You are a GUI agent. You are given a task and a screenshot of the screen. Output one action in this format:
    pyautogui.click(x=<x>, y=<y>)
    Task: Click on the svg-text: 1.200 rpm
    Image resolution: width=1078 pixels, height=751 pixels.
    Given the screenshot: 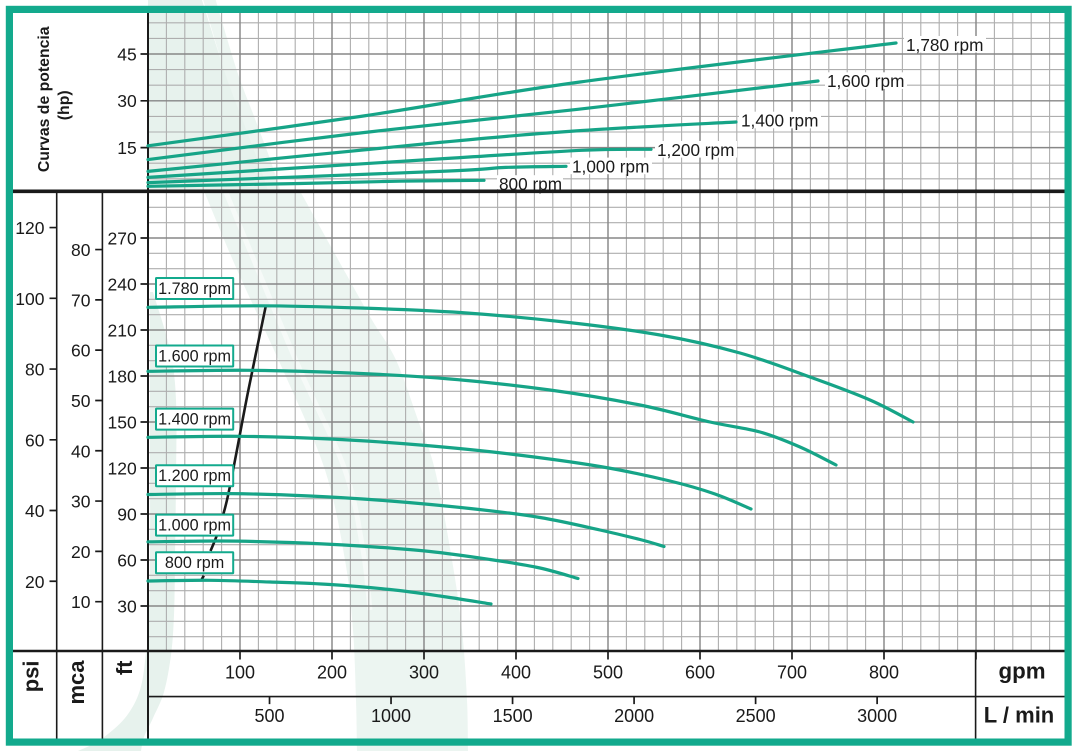 What is the action you would take?
    pyautogui.click(x=194, y=476)
    